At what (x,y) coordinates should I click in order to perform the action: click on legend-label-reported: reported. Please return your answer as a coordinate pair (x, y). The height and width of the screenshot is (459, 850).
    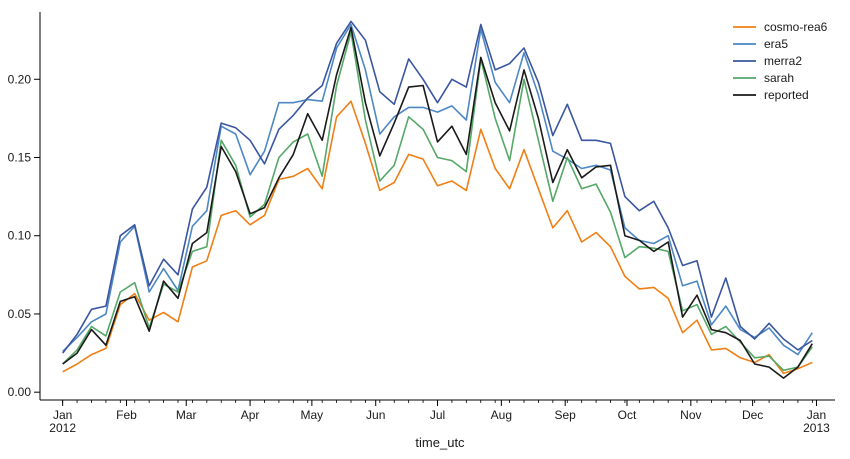
    Looking at the image, I should click on (786, 95).